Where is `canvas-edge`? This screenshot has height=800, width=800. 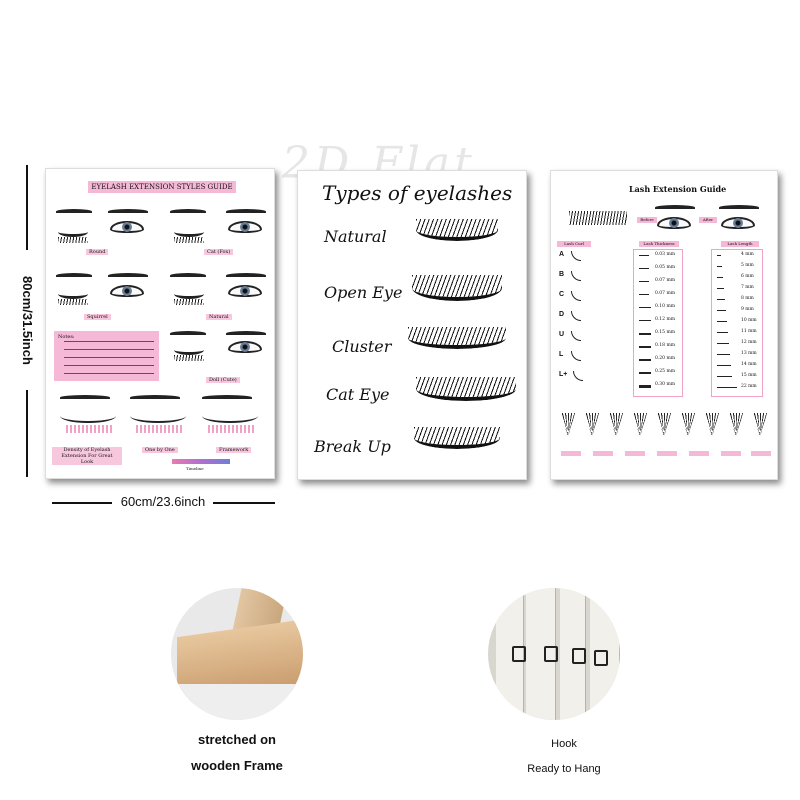
canvas-edge is located at coordinates (510, 654).